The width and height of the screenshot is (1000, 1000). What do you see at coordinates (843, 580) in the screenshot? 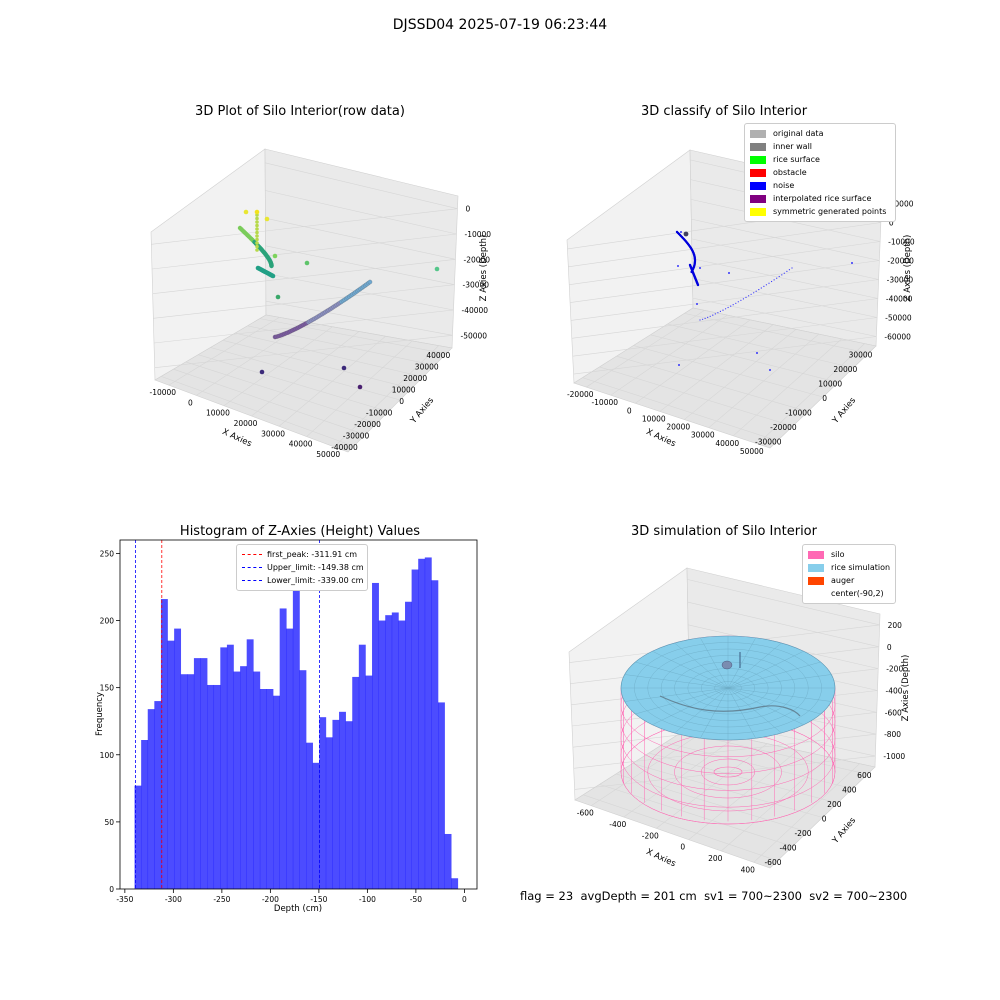
I see `legend-label: auger` at bounding box center [843, 580].